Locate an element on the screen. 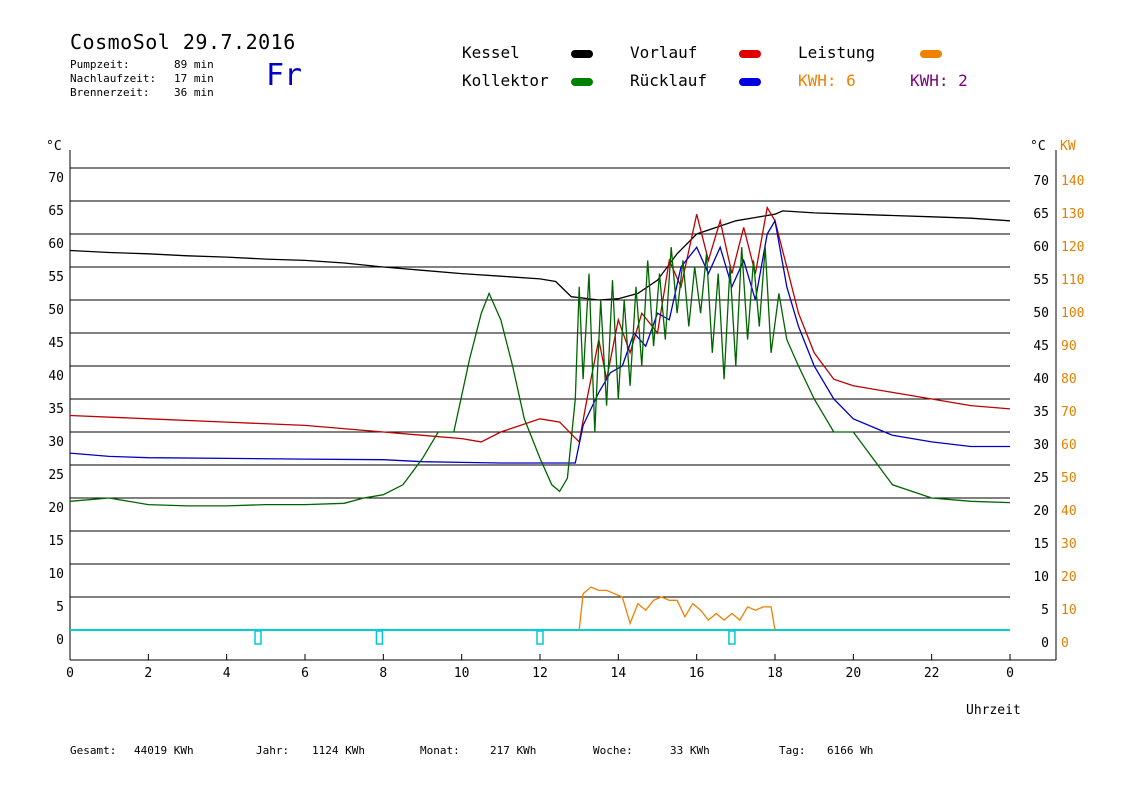 This screenshot has width=1148, height=812. stat-value: 36 min is located at coordinates (194, 92).